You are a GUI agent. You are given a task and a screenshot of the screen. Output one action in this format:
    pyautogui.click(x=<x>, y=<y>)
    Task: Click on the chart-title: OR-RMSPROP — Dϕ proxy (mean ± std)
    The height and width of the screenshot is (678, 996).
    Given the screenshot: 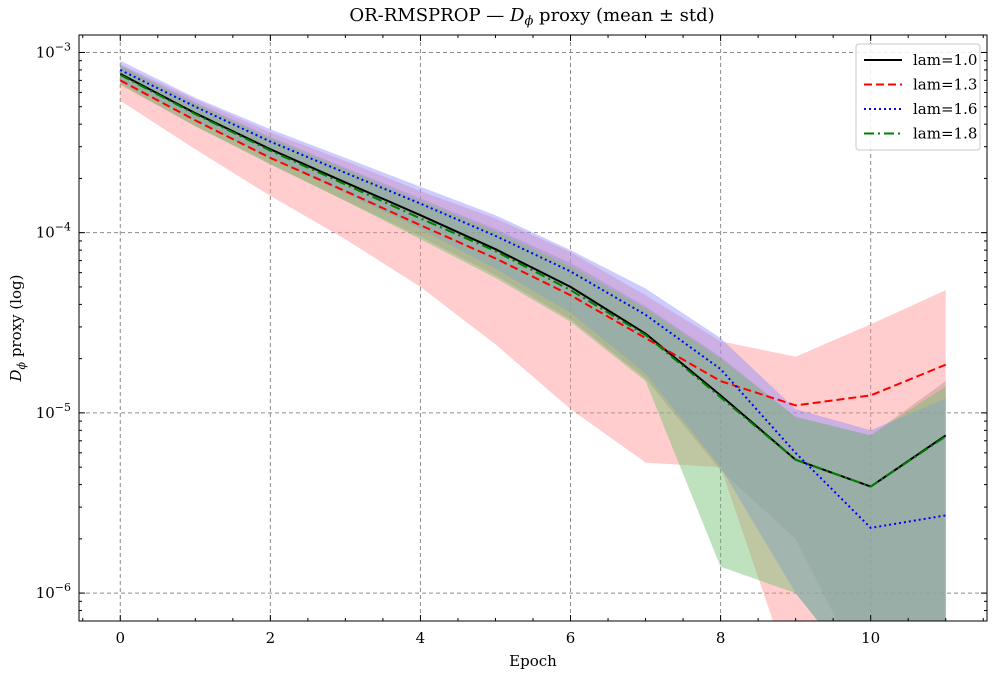 What is the action you would take?
    pyautogui.click(x=531, y=17)
    